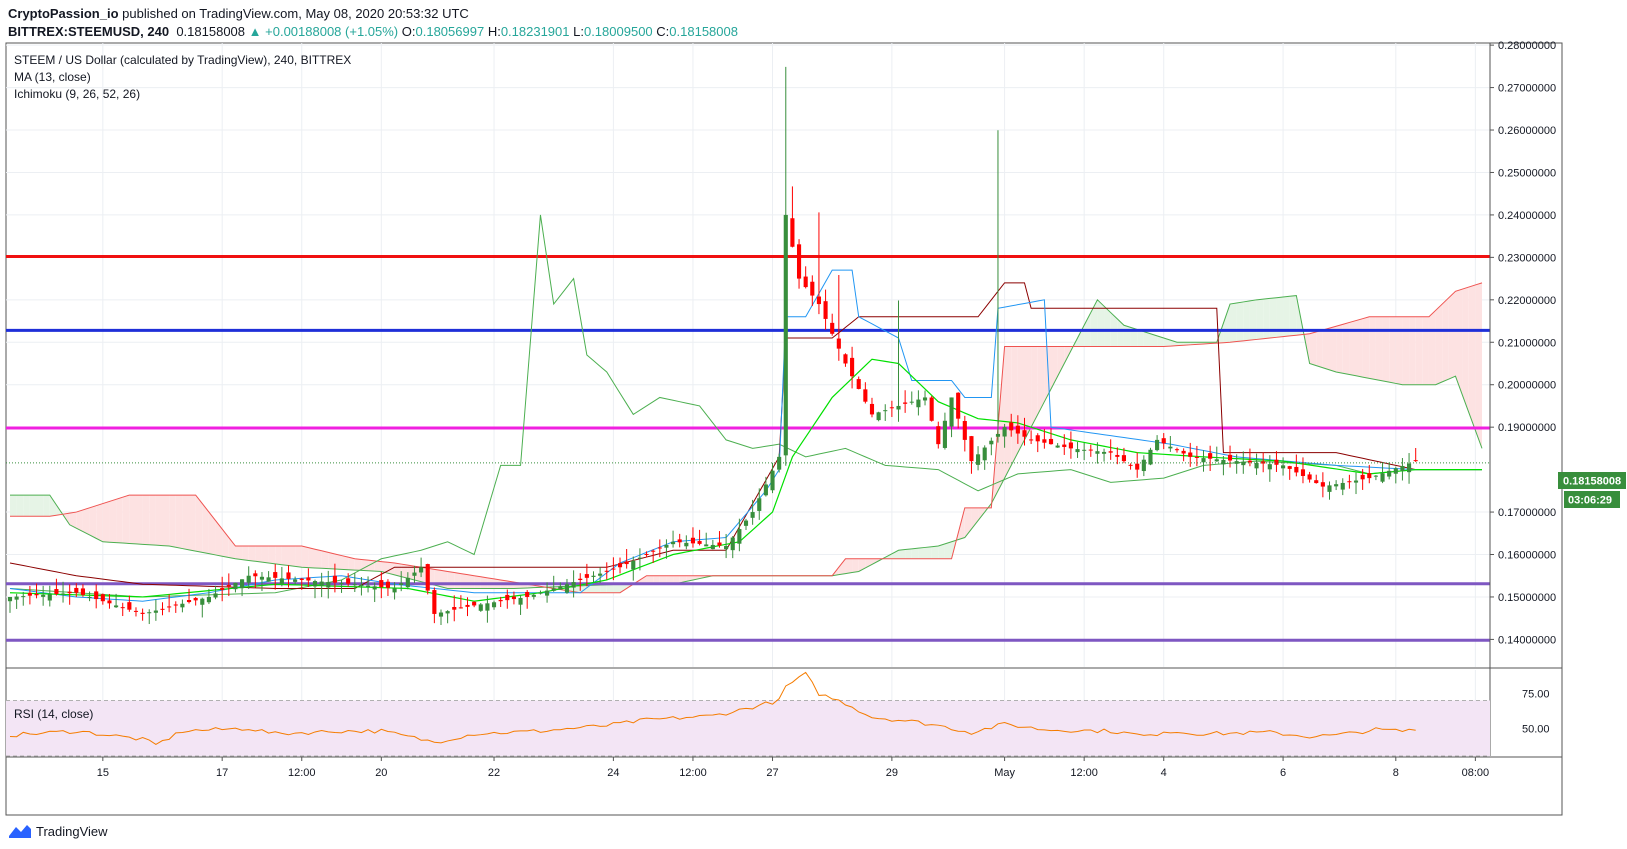 The width and height of the screenshot is (1627, 849). What do you see at coordinates (1527, 89) in the screenshot?
I see `price-tick-label: 0.27000000` at bounding box center [1527, 89].